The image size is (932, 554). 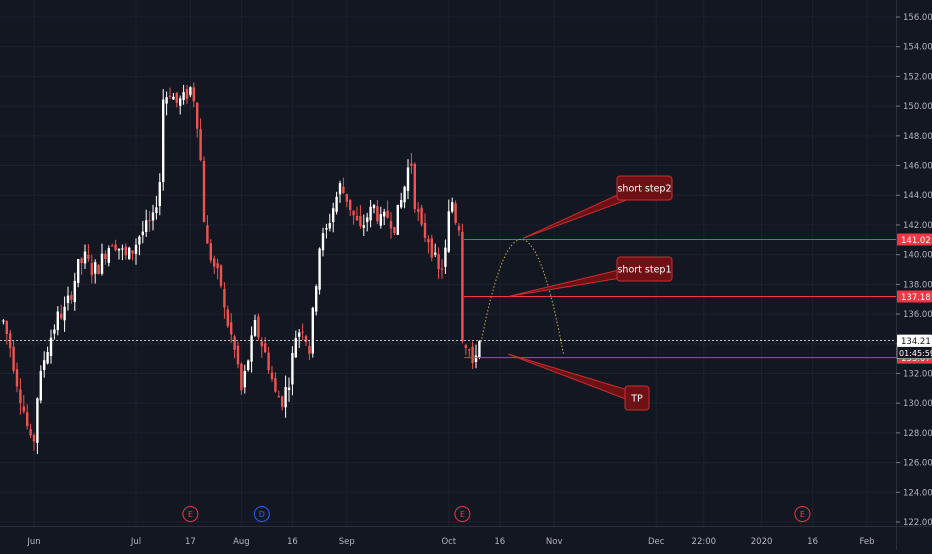 I want to click on x-tick-label: 16, so click(x=812, y=542).